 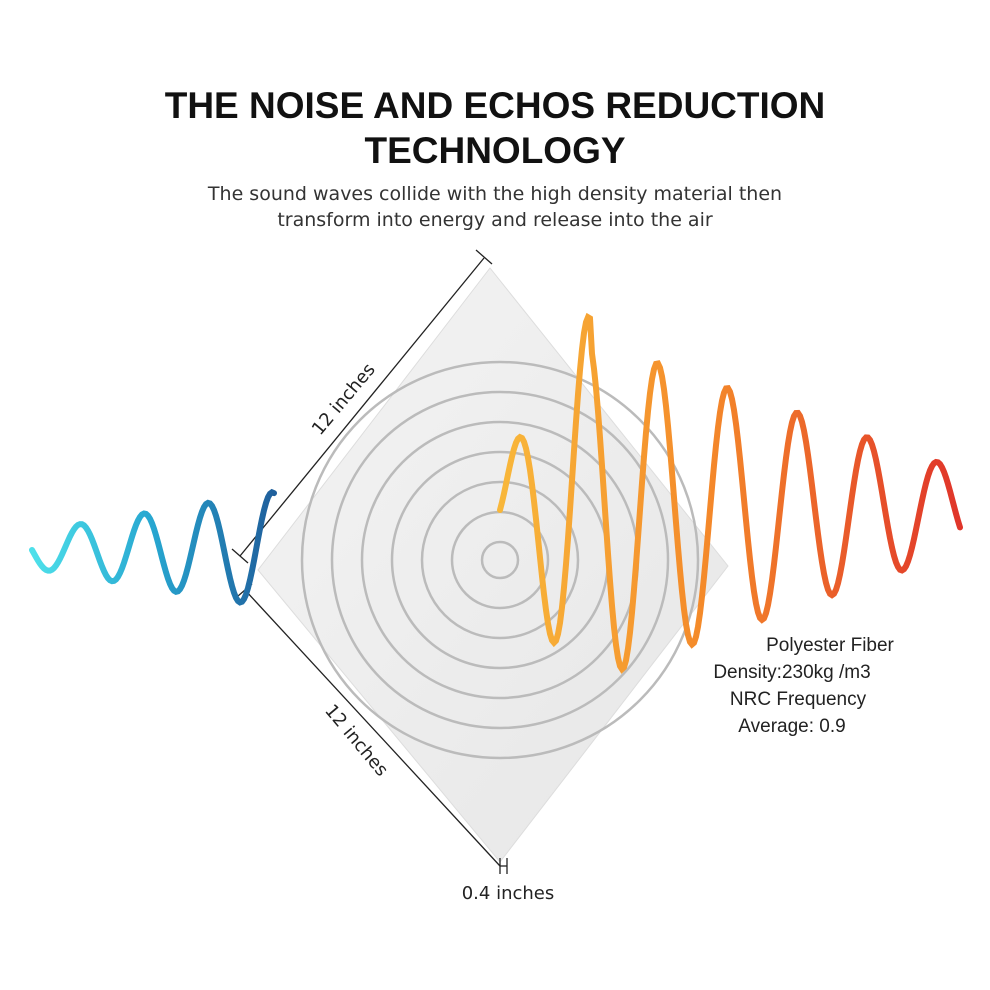 What do you see at coordinates (153, 547) in the screenshot?
I see `incoming-wave` at bounding box center [153, 547].